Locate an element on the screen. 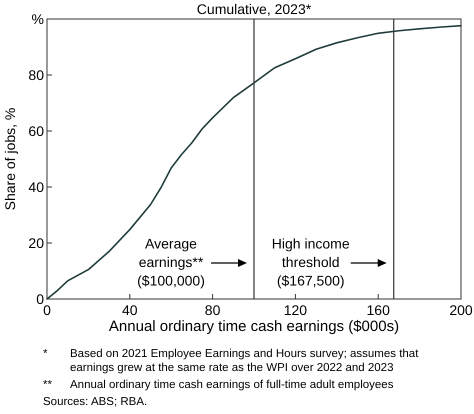  x-tick-label: 120 is located at coordinates (296, 310).